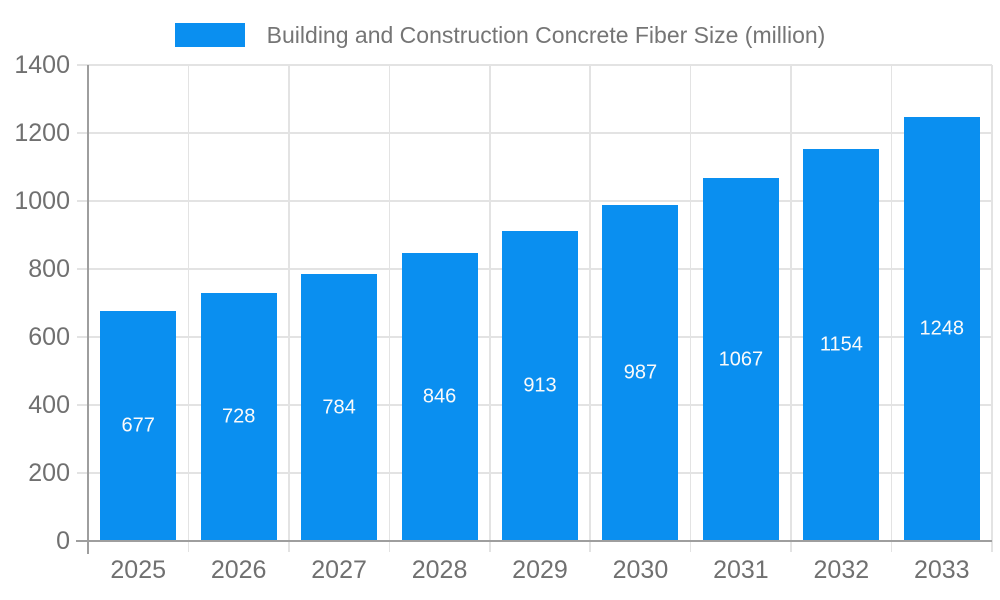  What do you see at coordinates (63, 541) in the screenshot?
I see `y-axis-label: 0` at bounding box center [63, 541].